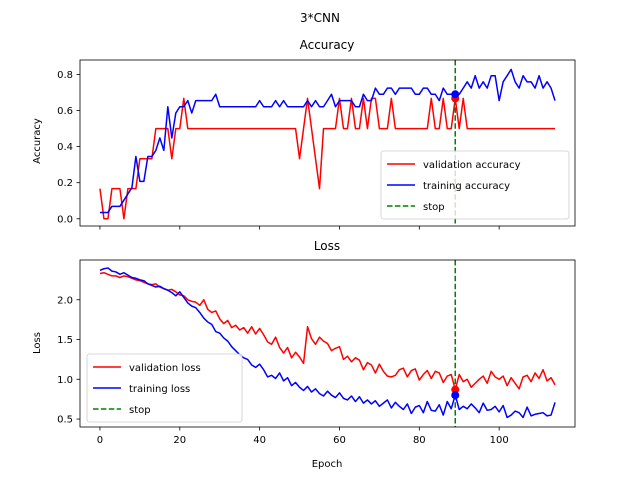 Image resolution: width=640 pixels, height=484 pixels. What do you see at coordinates (65, 420) in the screenshot?
I see `y-tick-label: 0.5` at bounding box center [65, 420].